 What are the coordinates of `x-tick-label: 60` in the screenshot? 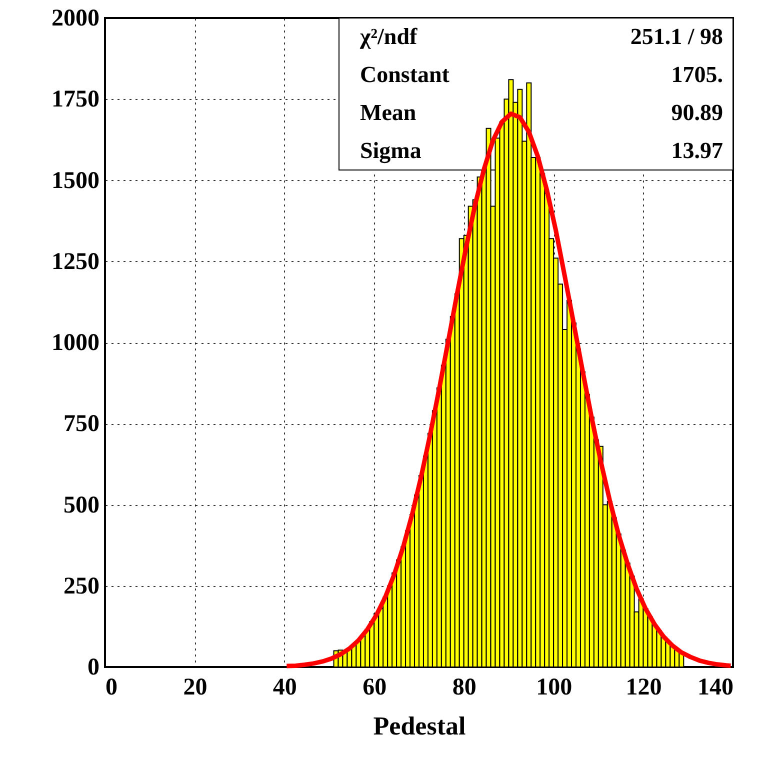 It's located at (374, 687).